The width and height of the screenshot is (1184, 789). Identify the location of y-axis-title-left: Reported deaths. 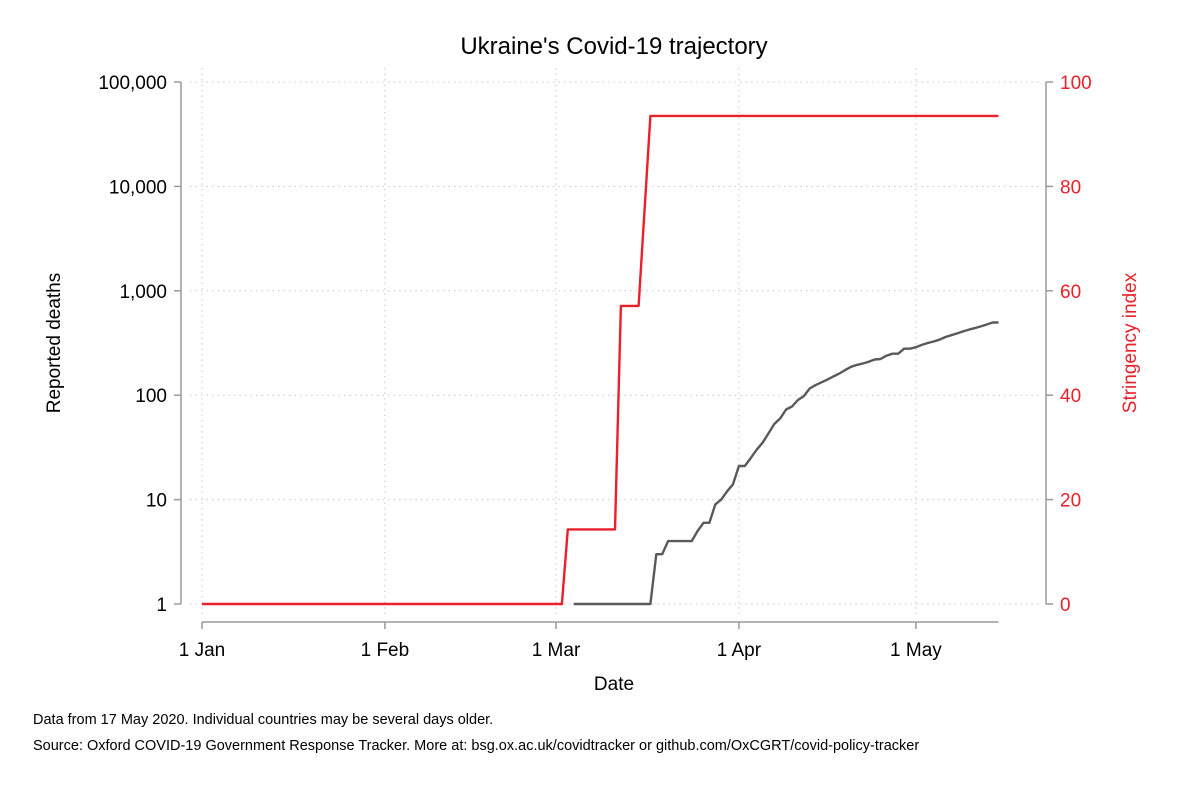
(54, 343).